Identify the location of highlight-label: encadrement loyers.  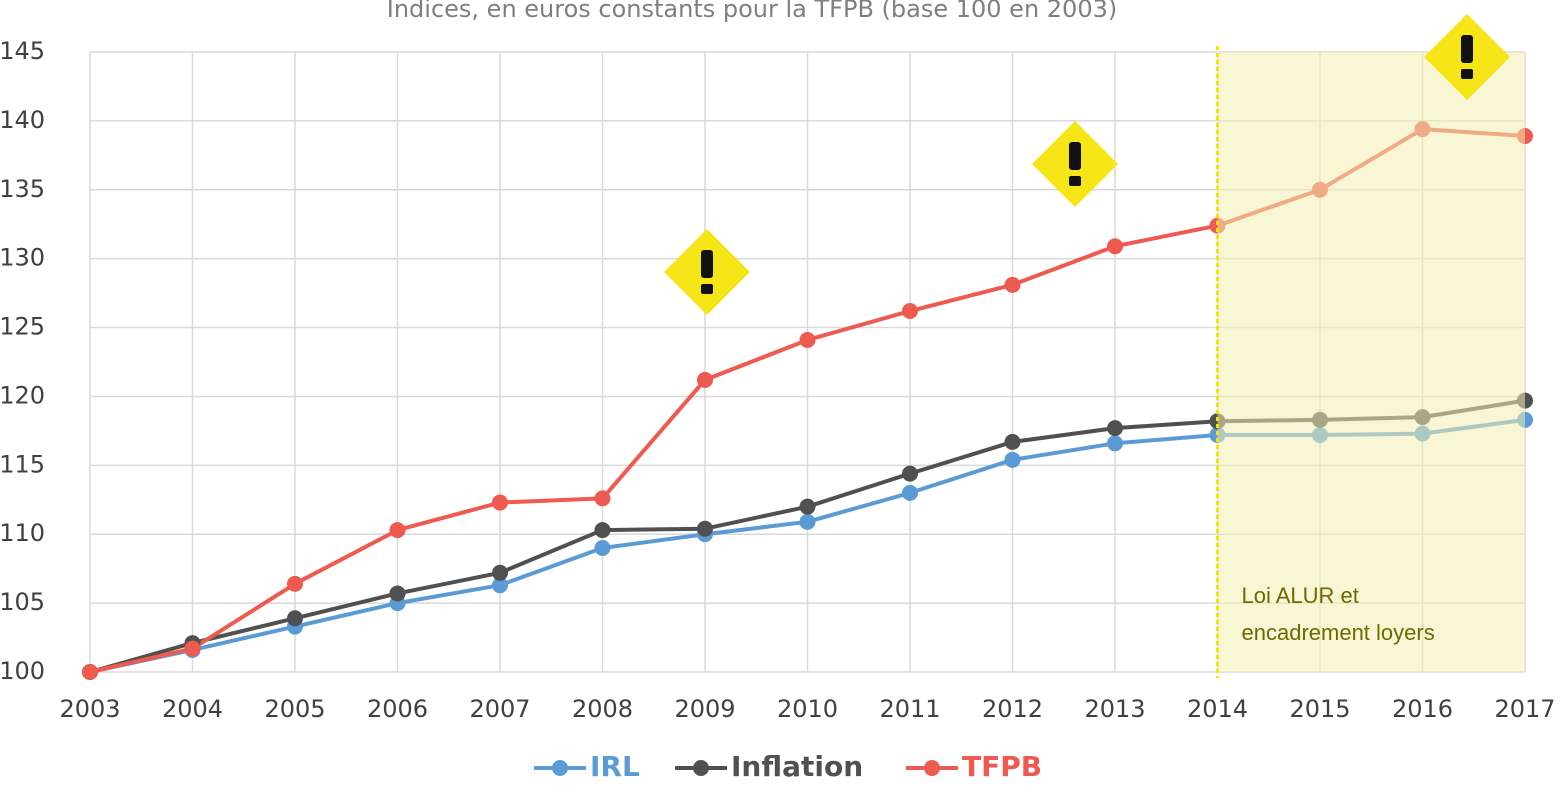
(1338, 632).